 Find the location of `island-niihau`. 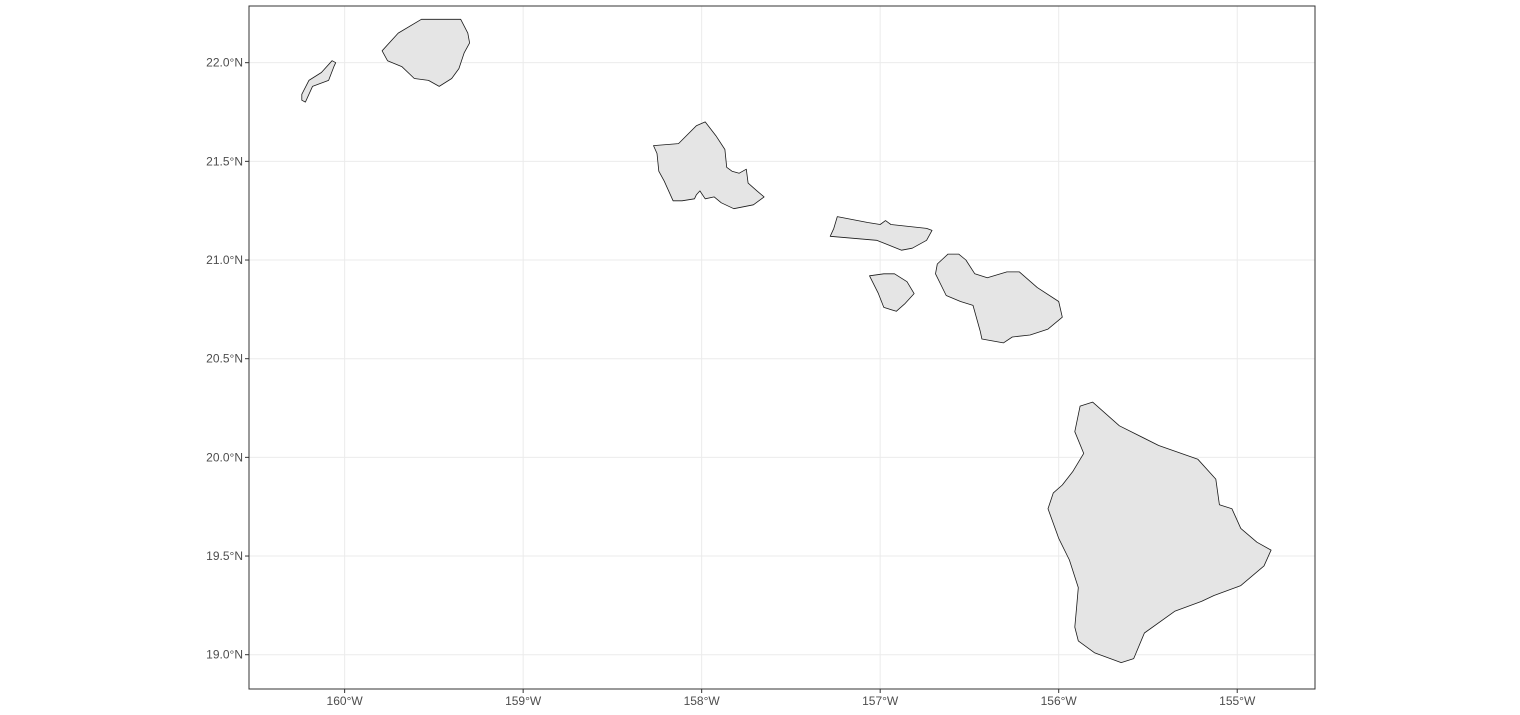

island-niihau is located at coordinates (319, 81).